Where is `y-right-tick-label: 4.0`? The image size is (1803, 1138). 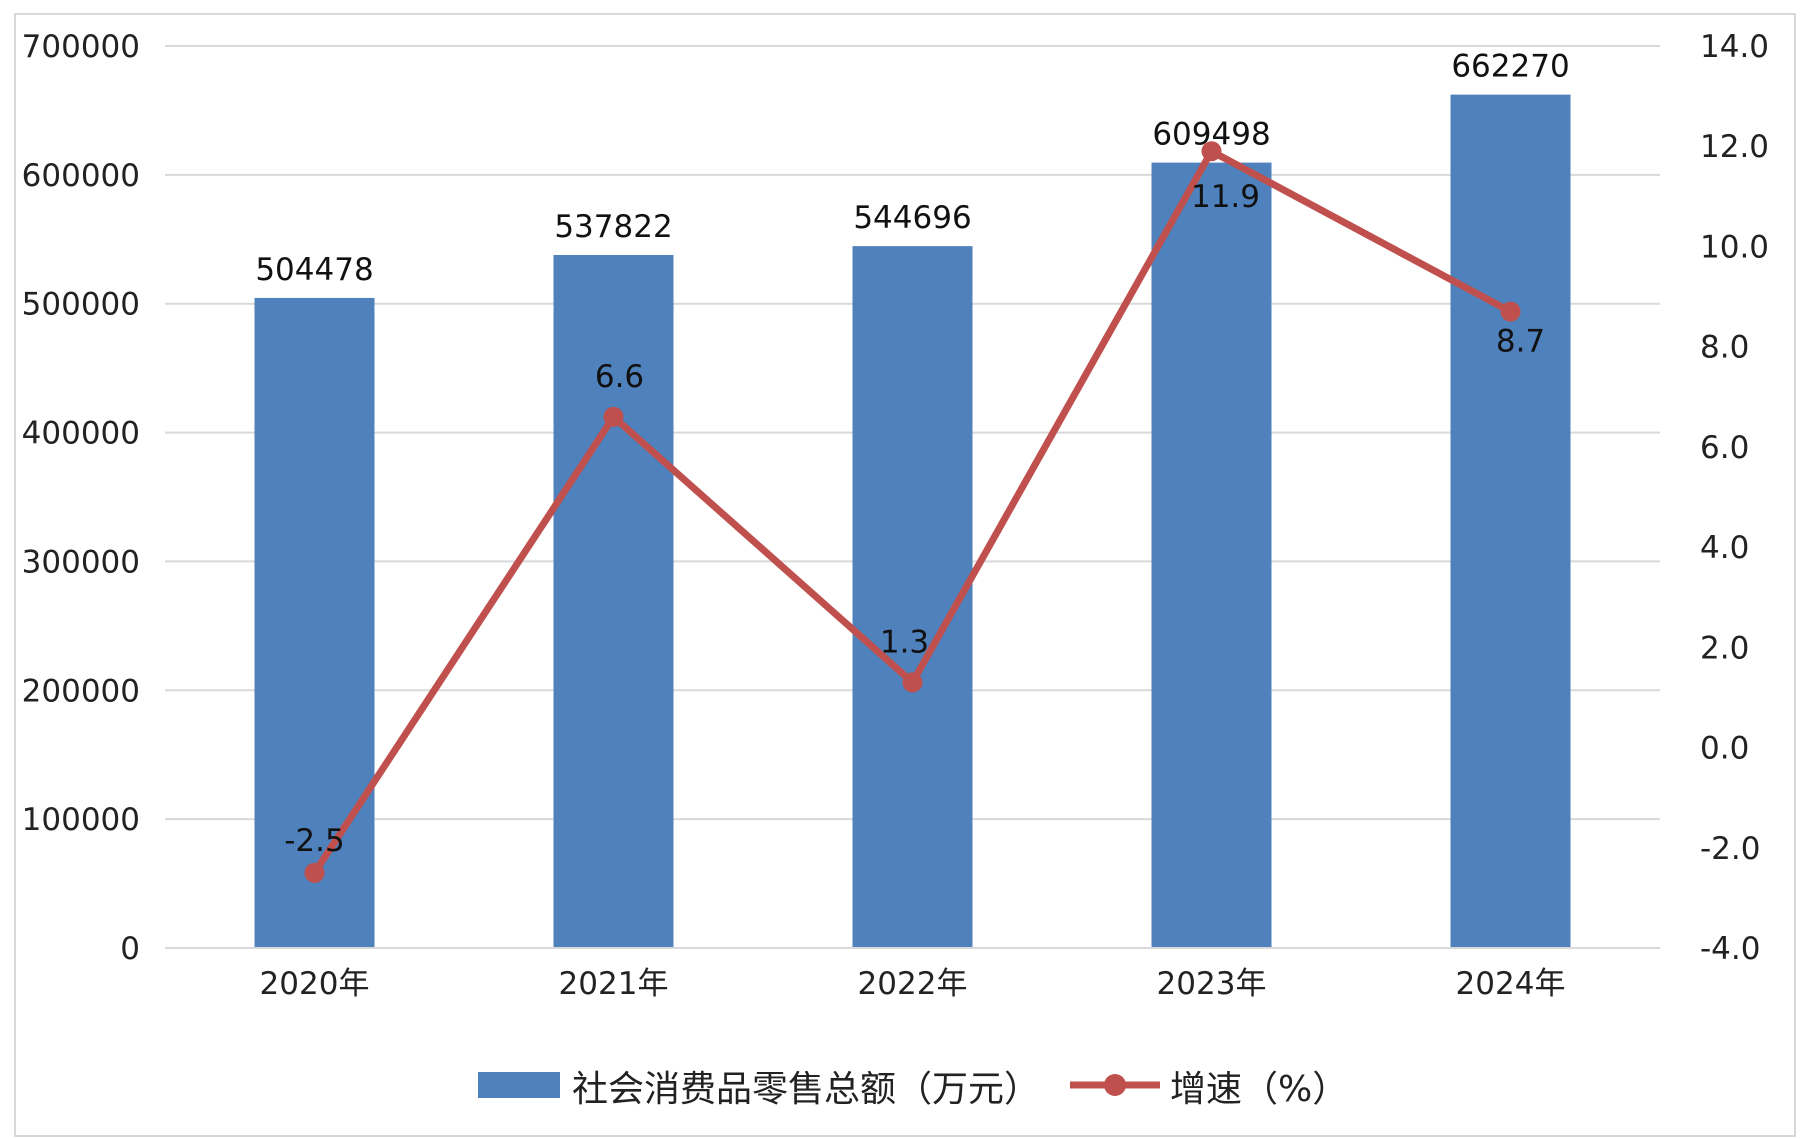 y-right-tick-label: 4.0 is located at coordinates (1724, 548).